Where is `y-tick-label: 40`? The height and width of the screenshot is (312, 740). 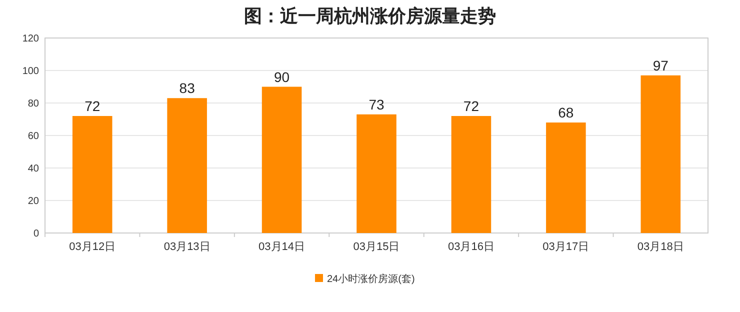
y-tick-label: 40 is located at coordinates (34, 169).